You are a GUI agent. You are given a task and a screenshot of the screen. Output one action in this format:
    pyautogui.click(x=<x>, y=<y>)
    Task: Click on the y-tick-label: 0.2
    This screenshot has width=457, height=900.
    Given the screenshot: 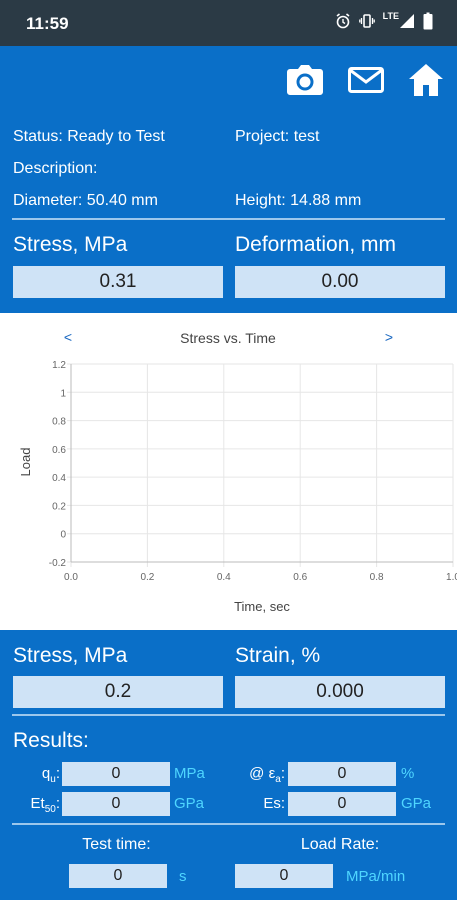 What is the action you would take?
    pyautogui.click(x=59, y=506)
    